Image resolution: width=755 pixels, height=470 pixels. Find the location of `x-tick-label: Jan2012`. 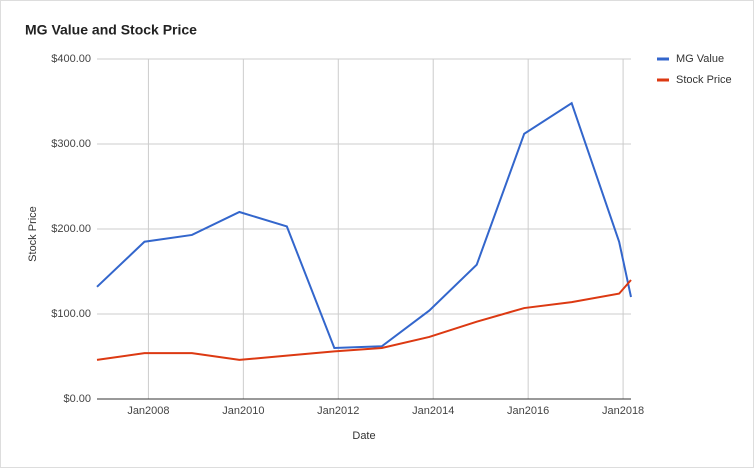

x-tick-label: Jan2012 is located at coordinates (338, 411).